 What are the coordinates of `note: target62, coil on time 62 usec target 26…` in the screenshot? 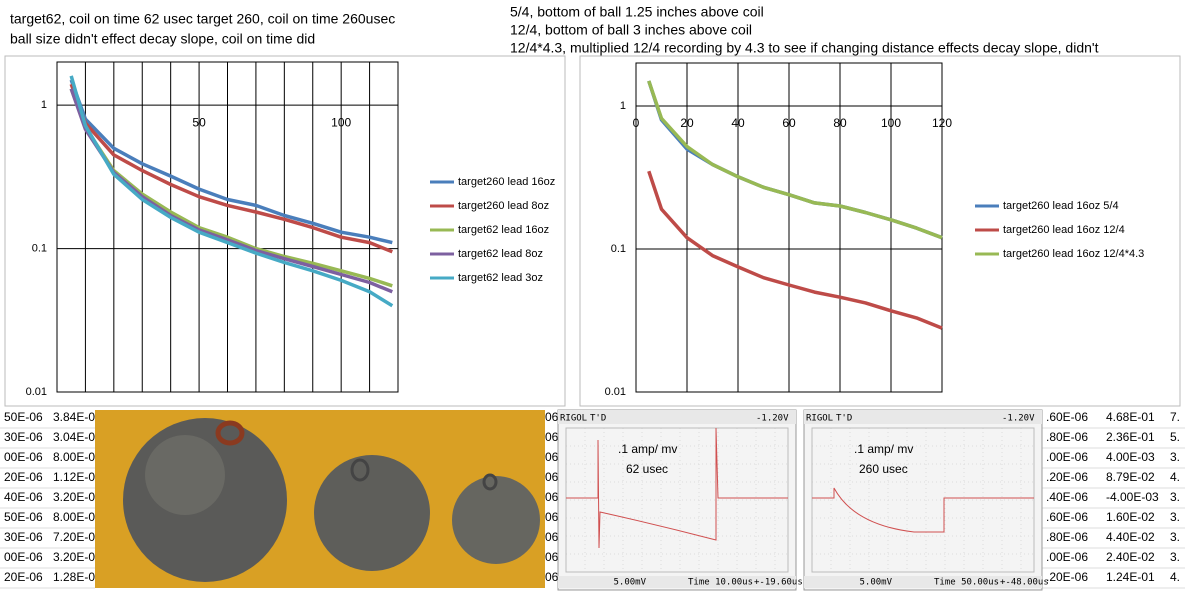 It's located at (202, 19).